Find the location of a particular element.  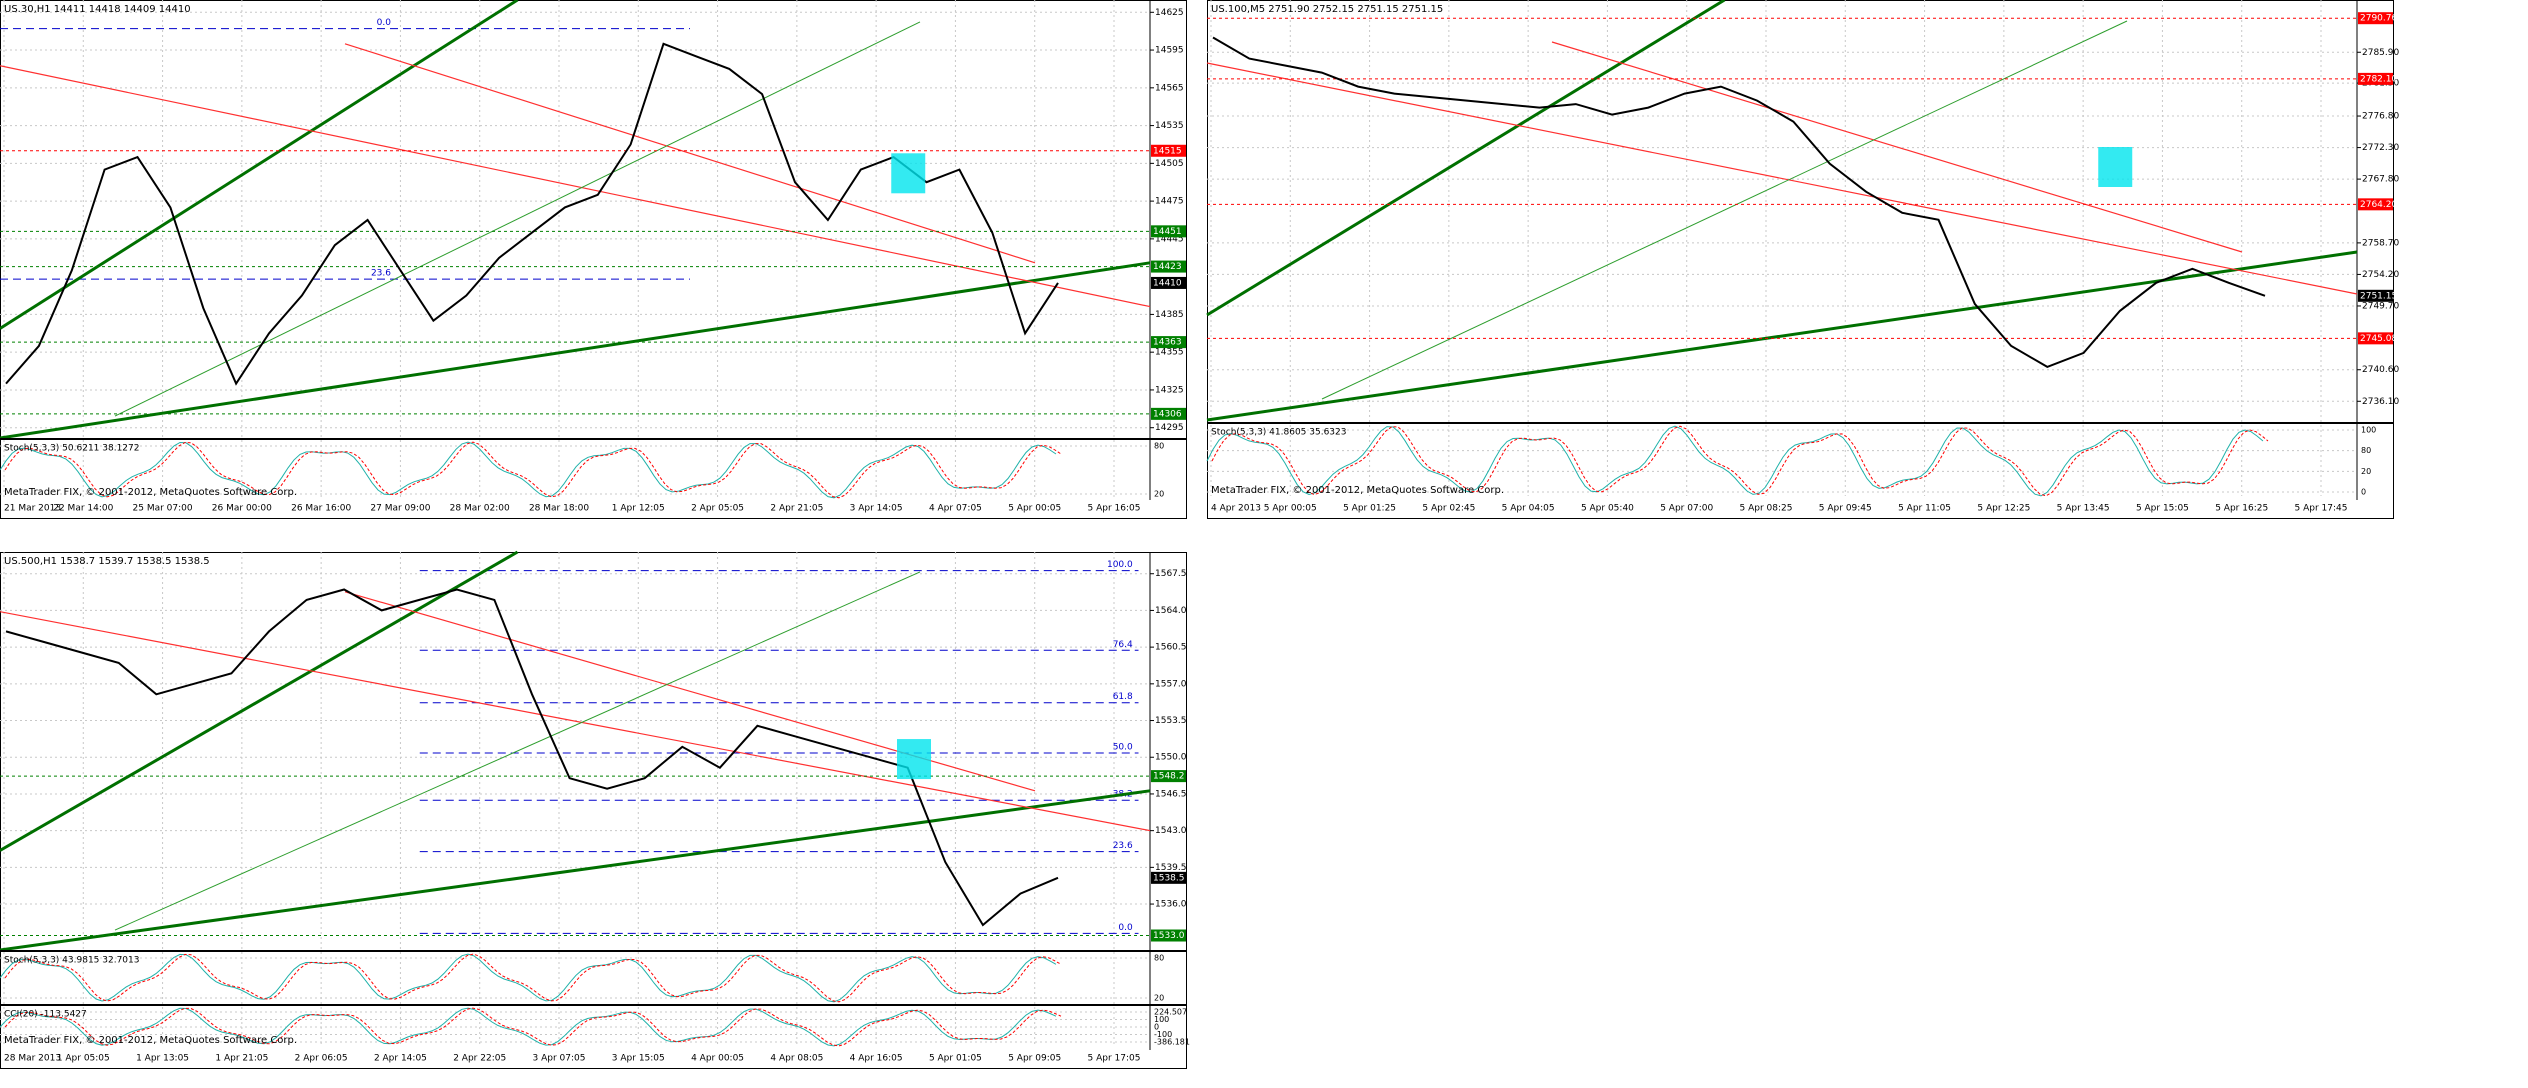

indicator-level-label: 20 is located at coordinates (1159, 998).